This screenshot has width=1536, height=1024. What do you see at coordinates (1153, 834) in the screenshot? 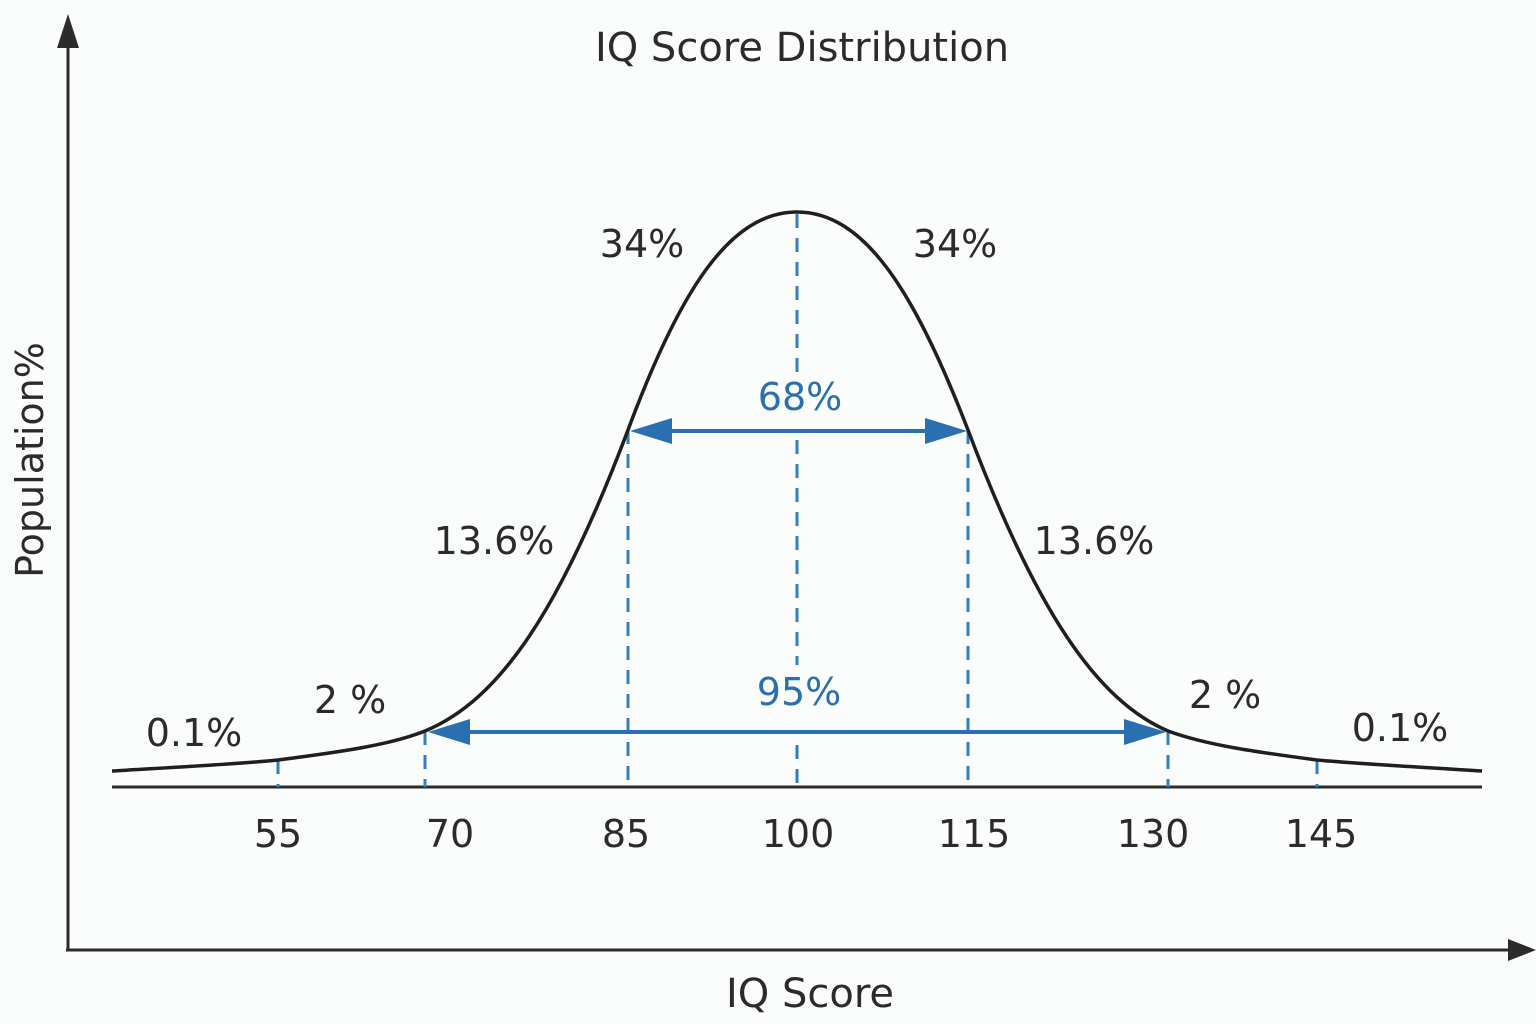
I see `x-tick-label: 130` at bounding box center [1153, 834].